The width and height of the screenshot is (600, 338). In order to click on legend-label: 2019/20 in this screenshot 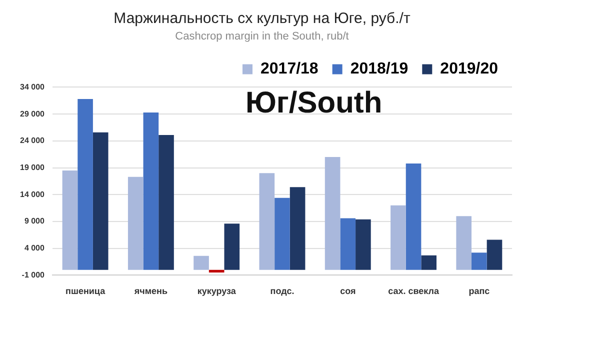, I will do `click(469, 69)`.